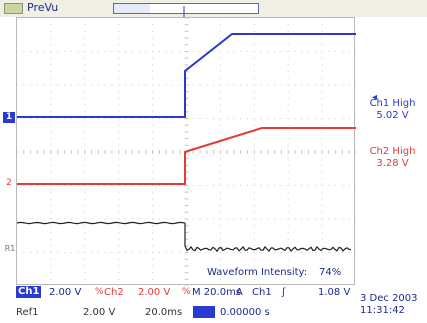  What do you see at coordinates (389, 298) in the screenshot?
I see `date-readout: 3 Dec 2003` at bounding box center [389, 298].